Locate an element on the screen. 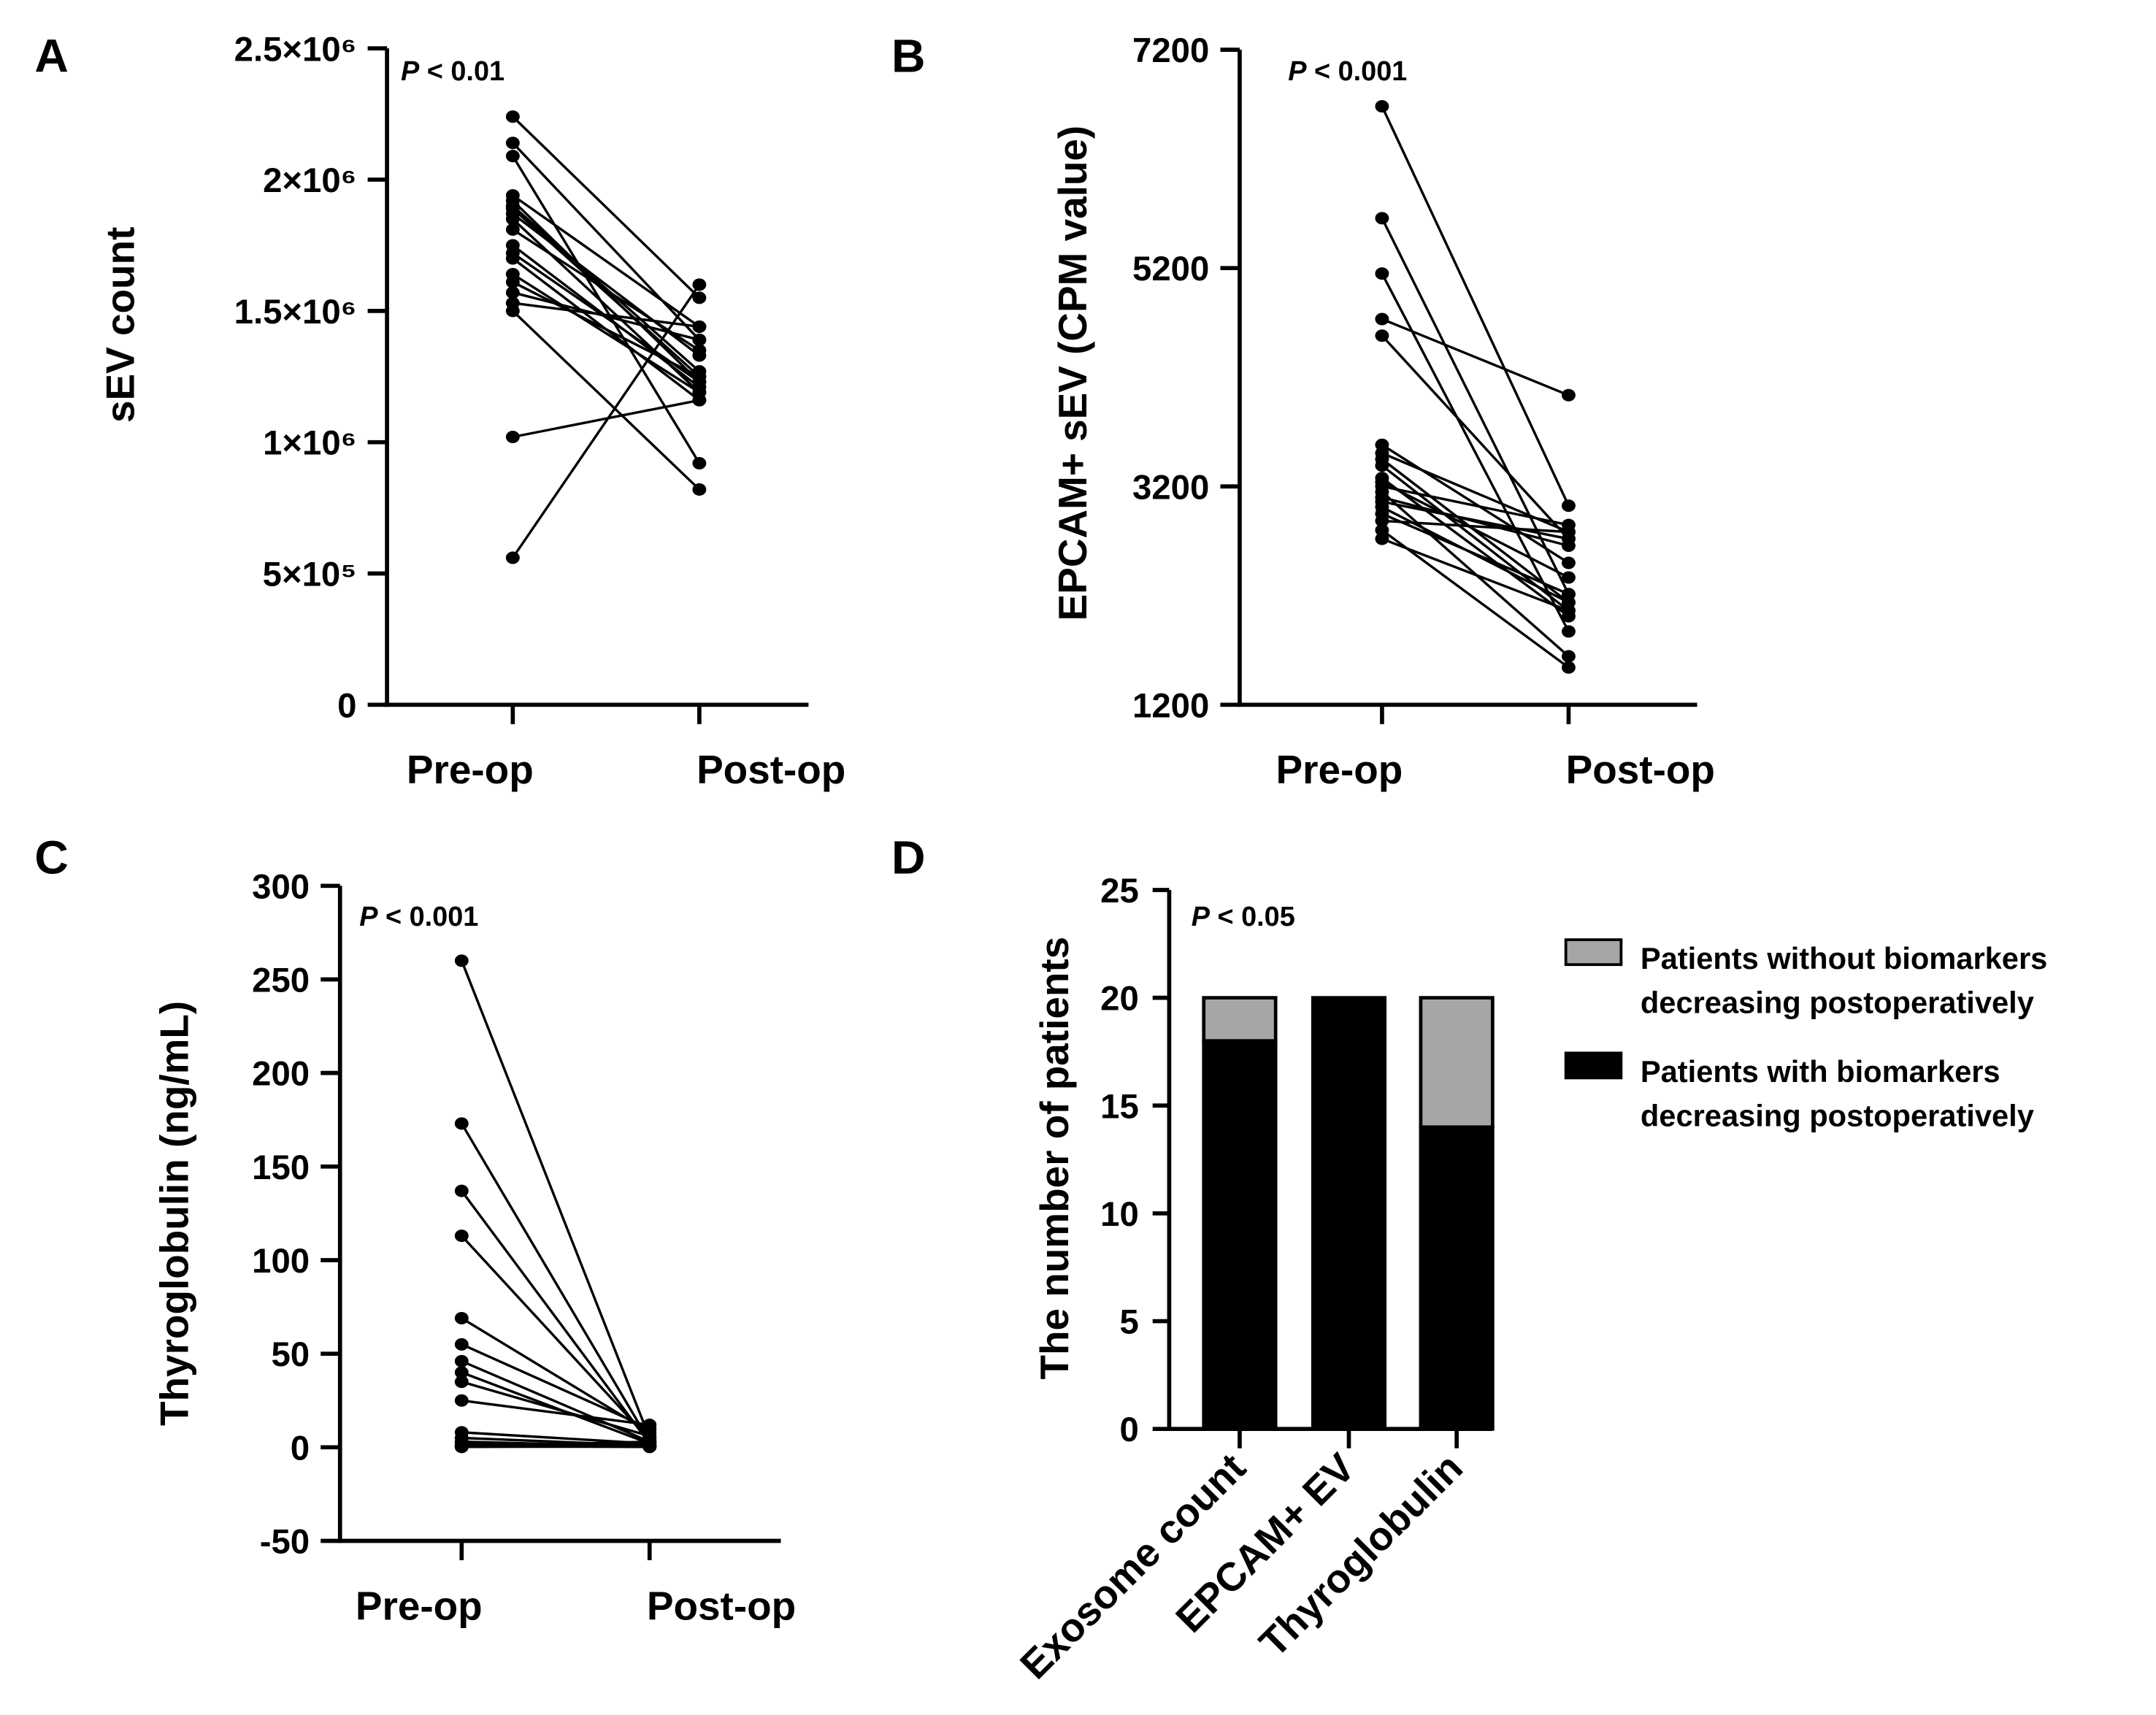  legend-label: Patients without biomarkers is located at coordinates (1844, 958).